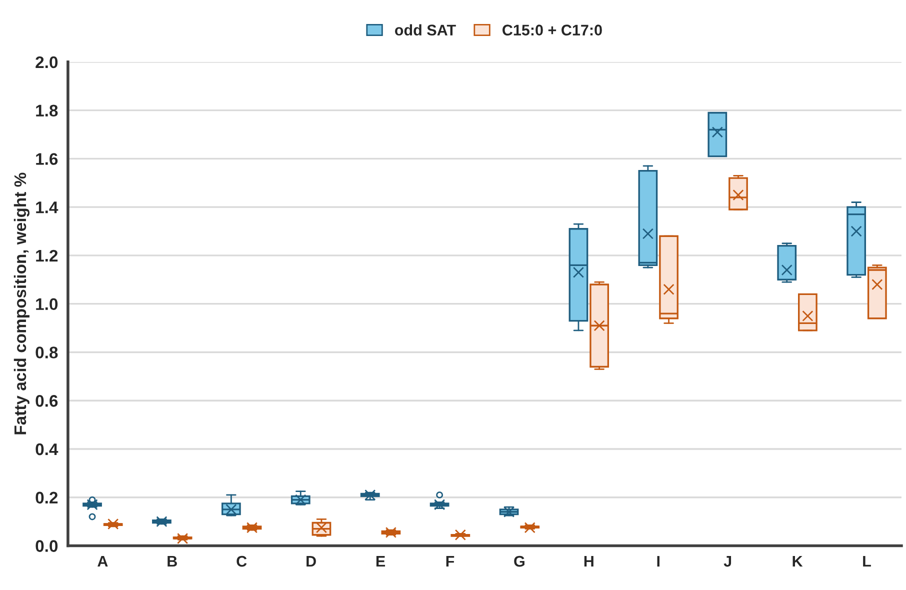  Describe the element at coordinates (47, 352) in the screenshot. I see `y-tick-label: 0.8` at that location.